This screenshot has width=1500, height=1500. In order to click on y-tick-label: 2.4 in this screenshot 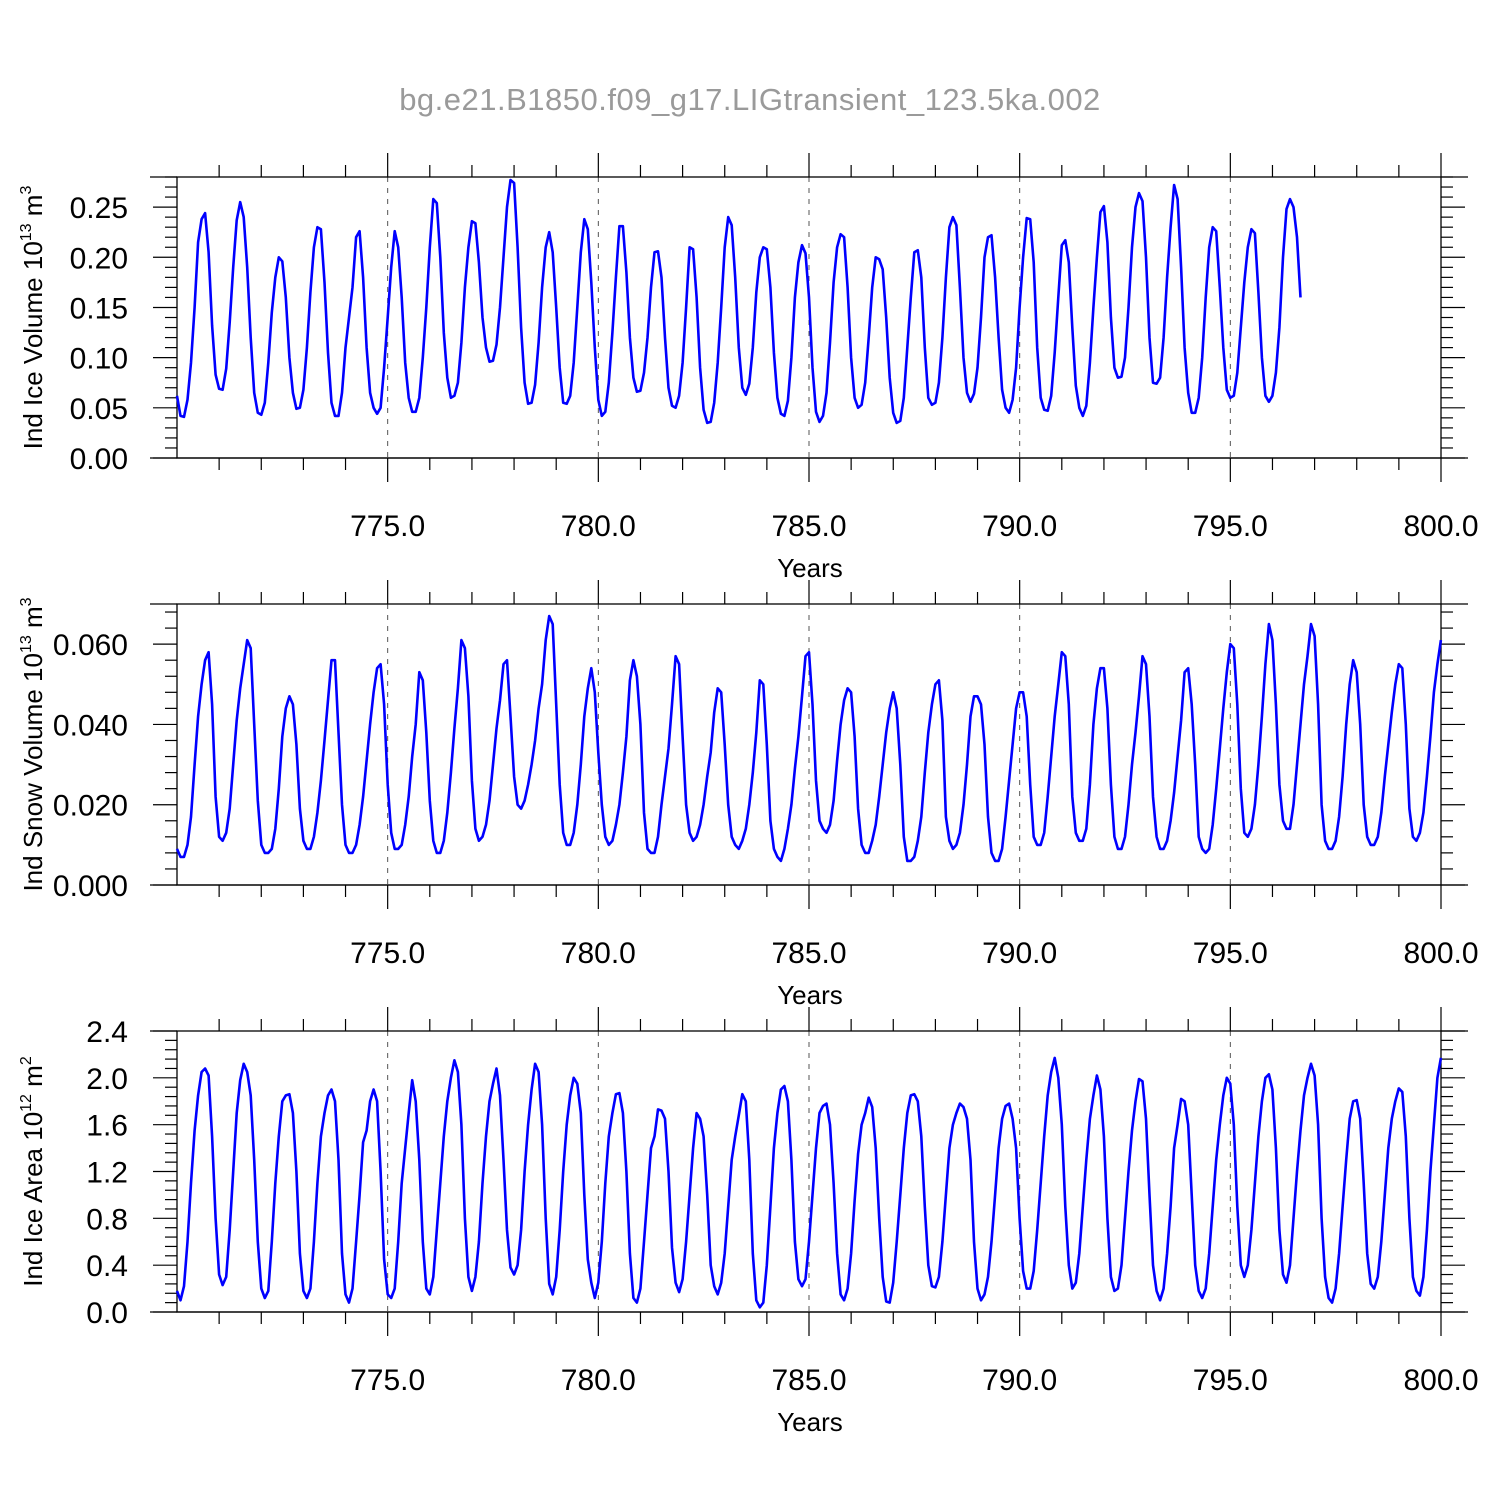, I will do `click(107, 1032)`.